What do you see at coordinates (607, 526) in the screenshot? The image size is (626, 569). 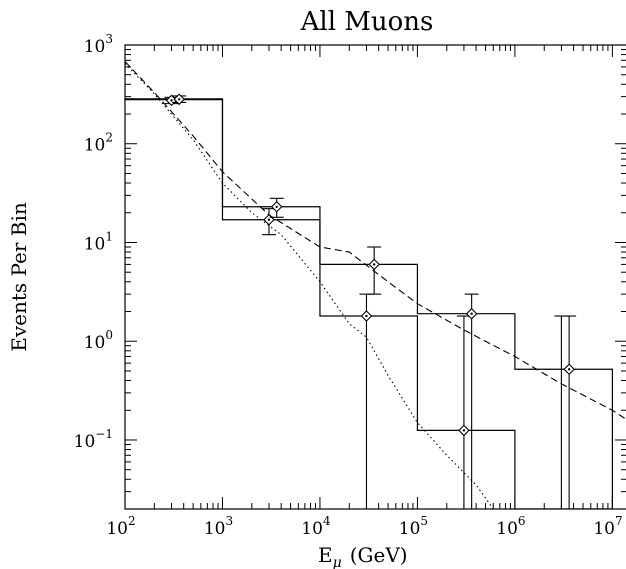 I see `x-tick-label: 10⁷` at bounding box center [607, 526].